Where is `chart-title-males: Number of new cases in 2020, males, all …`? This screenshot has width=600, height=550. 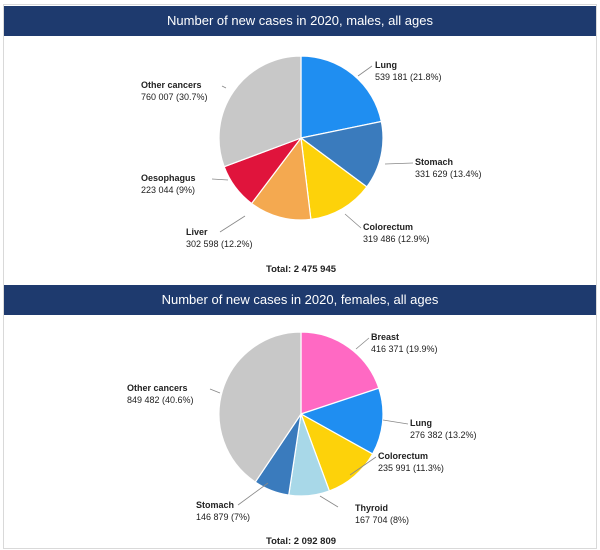
chart-title-males: Number of new cases in 2020, males, all … is located at coordinates (300, 21).